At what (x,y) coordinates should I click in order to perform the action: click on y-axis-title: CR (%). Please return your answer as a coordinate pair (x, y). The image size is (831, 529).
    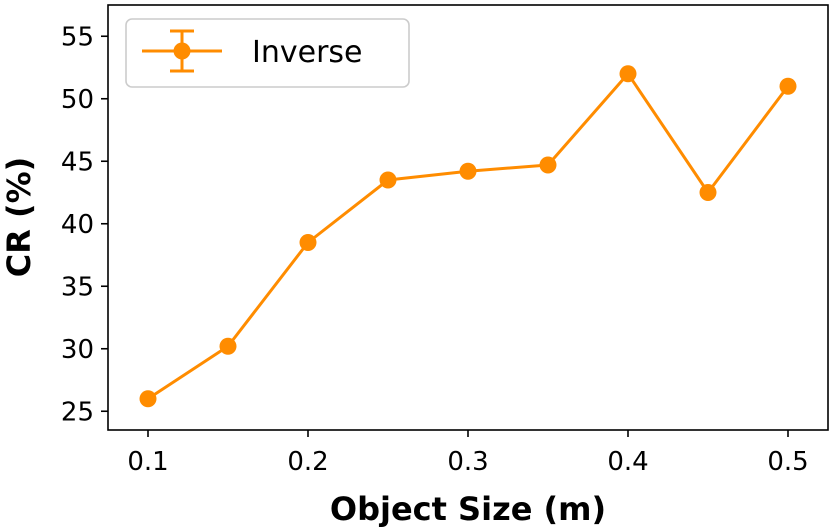
    Looking at the image, I should click on (19, 217).